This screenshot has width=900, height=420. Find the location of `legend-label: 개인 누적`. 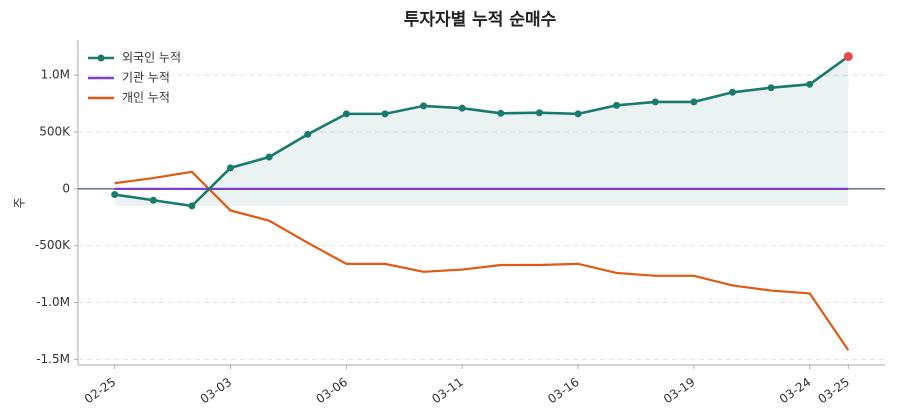

legend-label: 개인 누적 is located at coordinates (146, 98).